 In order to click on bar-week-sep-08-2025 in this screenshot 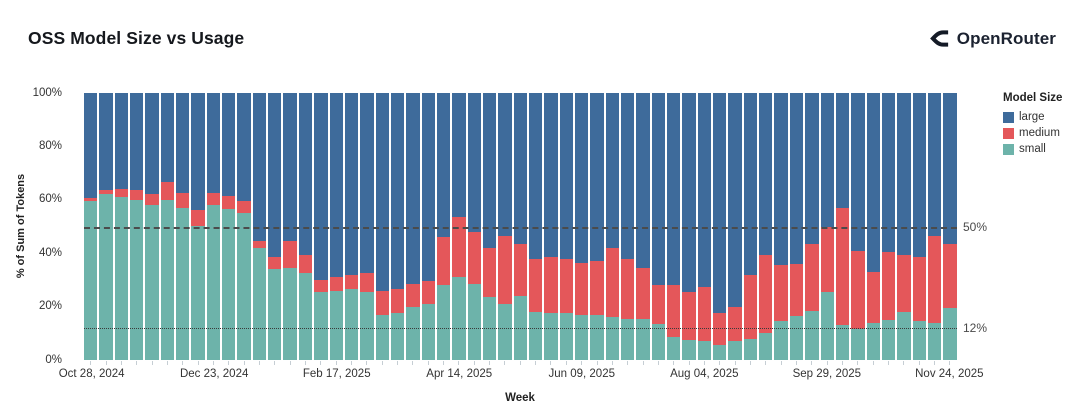, I will do `click(781, 226)`.